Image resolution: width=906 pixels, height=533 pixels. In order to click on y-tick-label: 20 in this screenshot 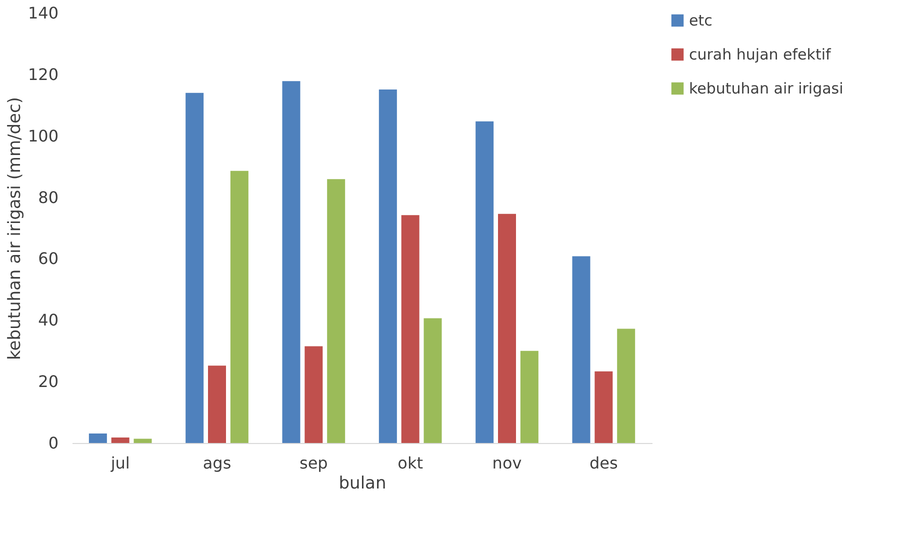, I will do `click(48, 382)`.